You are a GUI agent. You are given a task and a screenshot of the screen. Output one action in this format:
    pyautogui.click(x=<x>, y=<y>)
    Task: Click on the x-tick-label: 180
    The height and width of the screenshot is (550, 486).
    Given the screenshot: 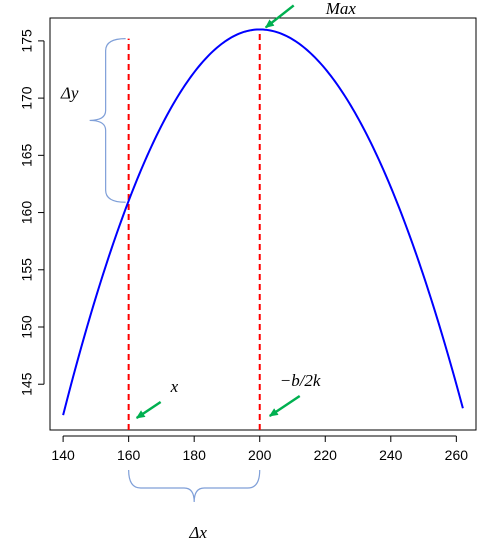 What is the action you would take?
    pyautogui.click(x=195, y=455)
    